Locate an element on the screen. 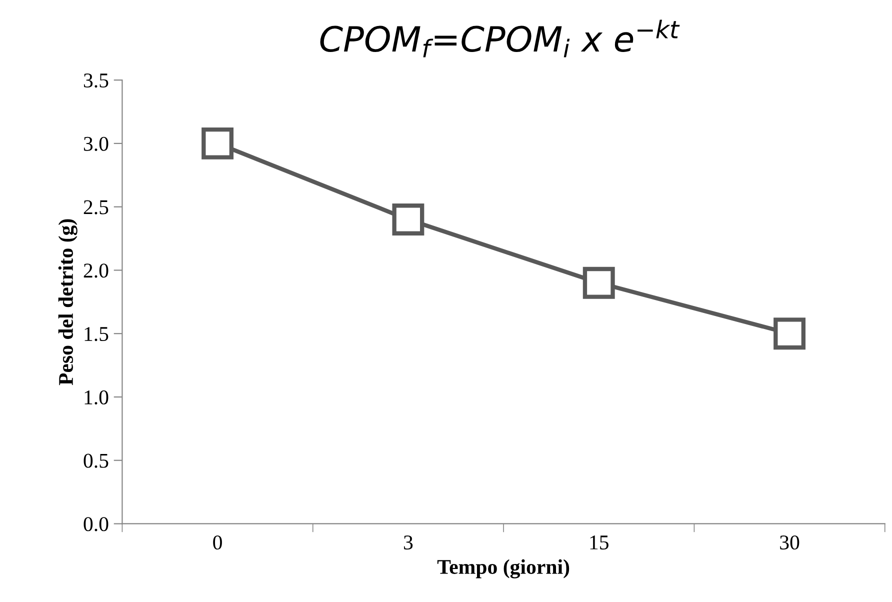  x-axis-title: Tempo (giorni) is located at coordinates (503, 568).